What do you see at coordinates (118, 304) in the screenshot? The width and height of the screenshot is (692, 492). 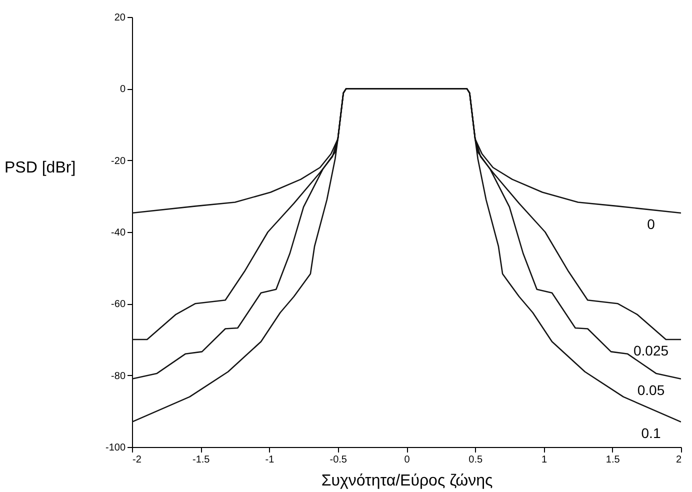 I see `y-tick-label: -60` at bounding box center [118, 304].